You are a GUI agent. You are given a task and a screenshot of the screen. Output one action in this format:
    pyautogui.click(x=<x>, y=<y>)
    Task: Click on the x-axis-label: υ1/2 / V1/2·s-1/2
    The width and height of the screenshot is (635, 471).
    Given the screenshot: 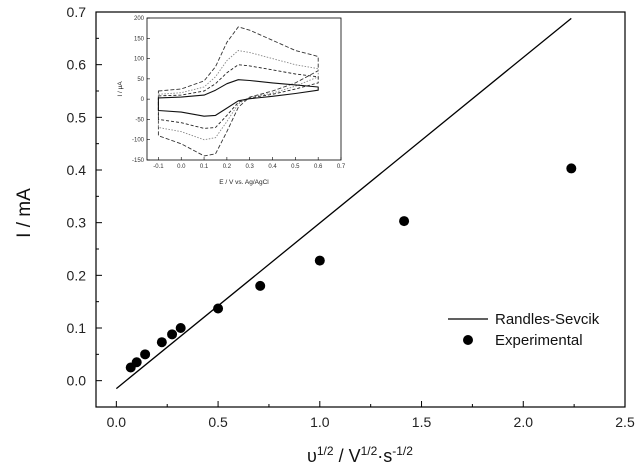 What is the action you would take?
    pyautogui.click(x=360, y=455)
    